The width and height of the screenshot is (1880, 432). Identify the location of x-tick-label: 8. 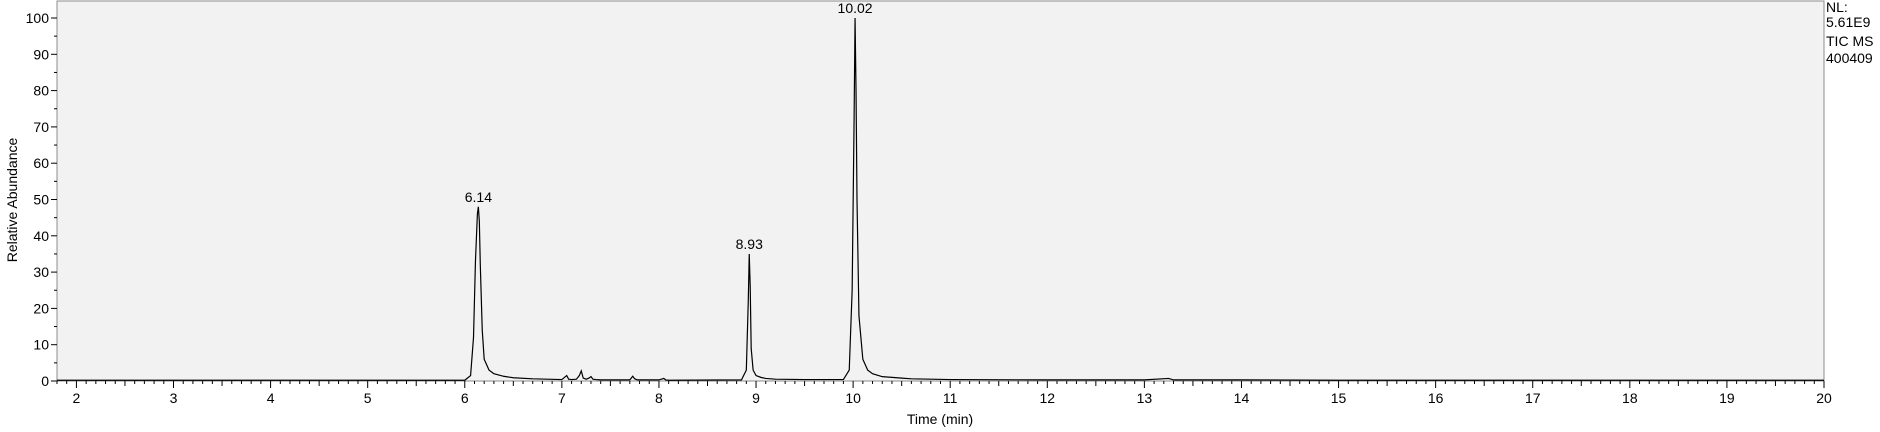
(659, 398).